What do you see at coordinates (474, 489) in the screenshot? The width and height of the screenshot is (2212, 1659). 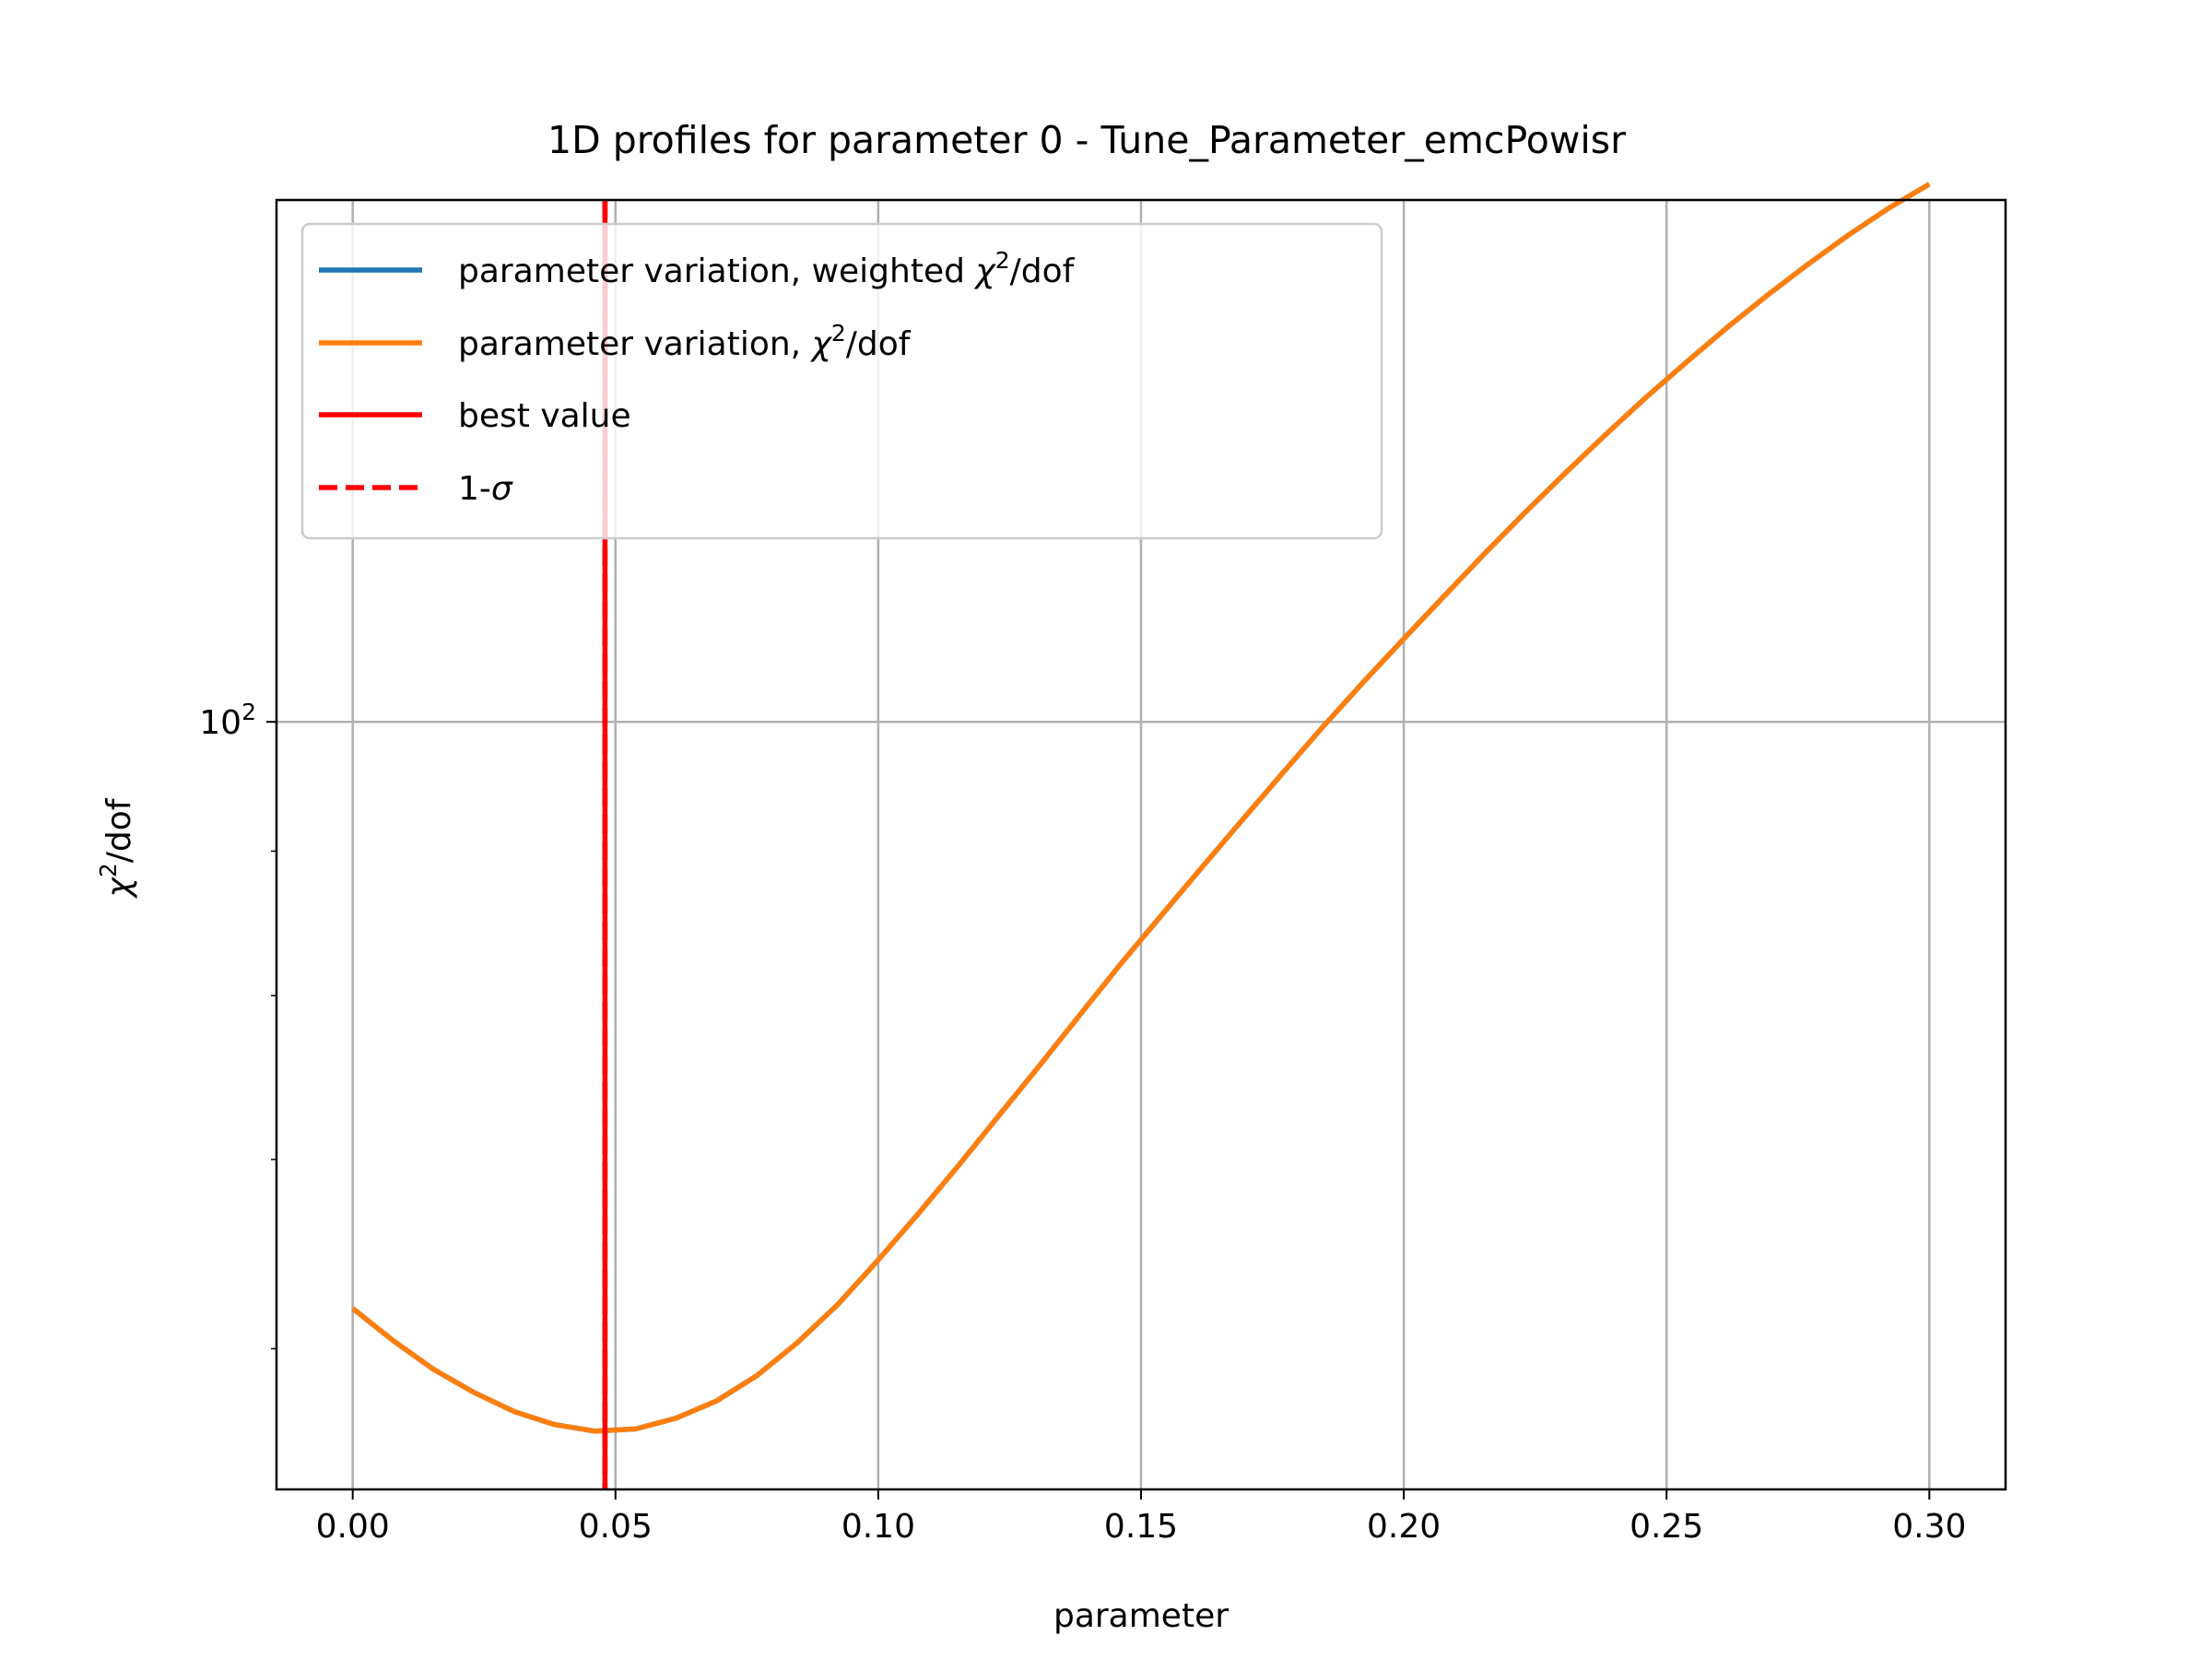 I see `legend-label-text: 1-` at bounding box center [474, 489].